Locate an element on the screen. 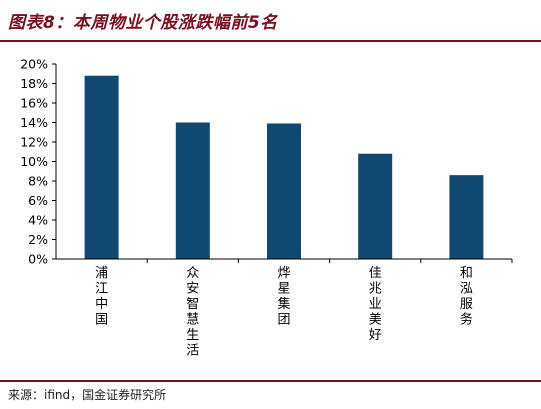  y-tick-label: 16% is located at coordinates (34, 103).